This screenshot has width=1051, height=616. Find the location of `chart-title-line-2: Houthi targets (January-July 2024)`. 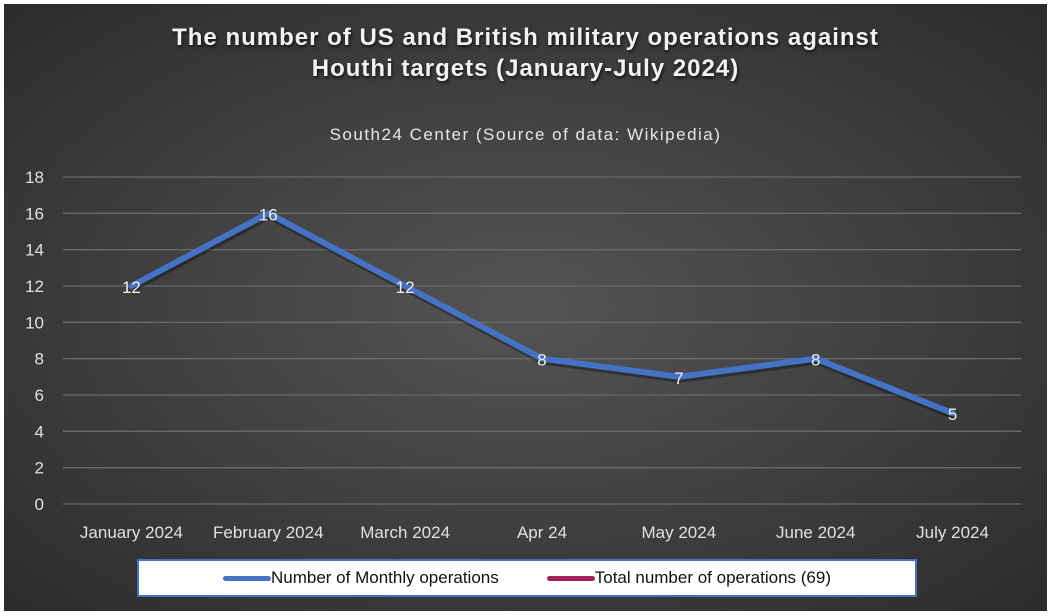

chart-title-line-2: Houthi targets (January-July 2024) is located at coordinates (525, 68).